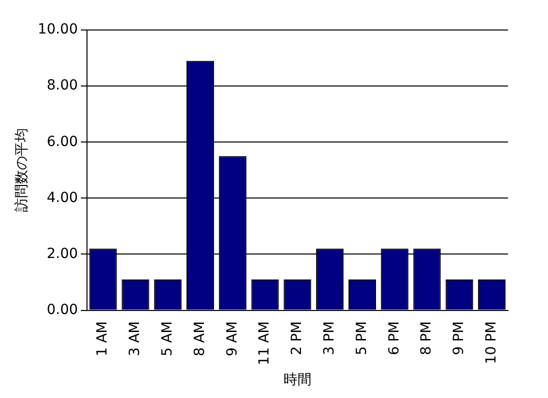 This screenshot has width=548, height=398. Describe the element at coordinates (232, 338) in the screenshot. I see `x-tick-label: 9 AM` at that location.